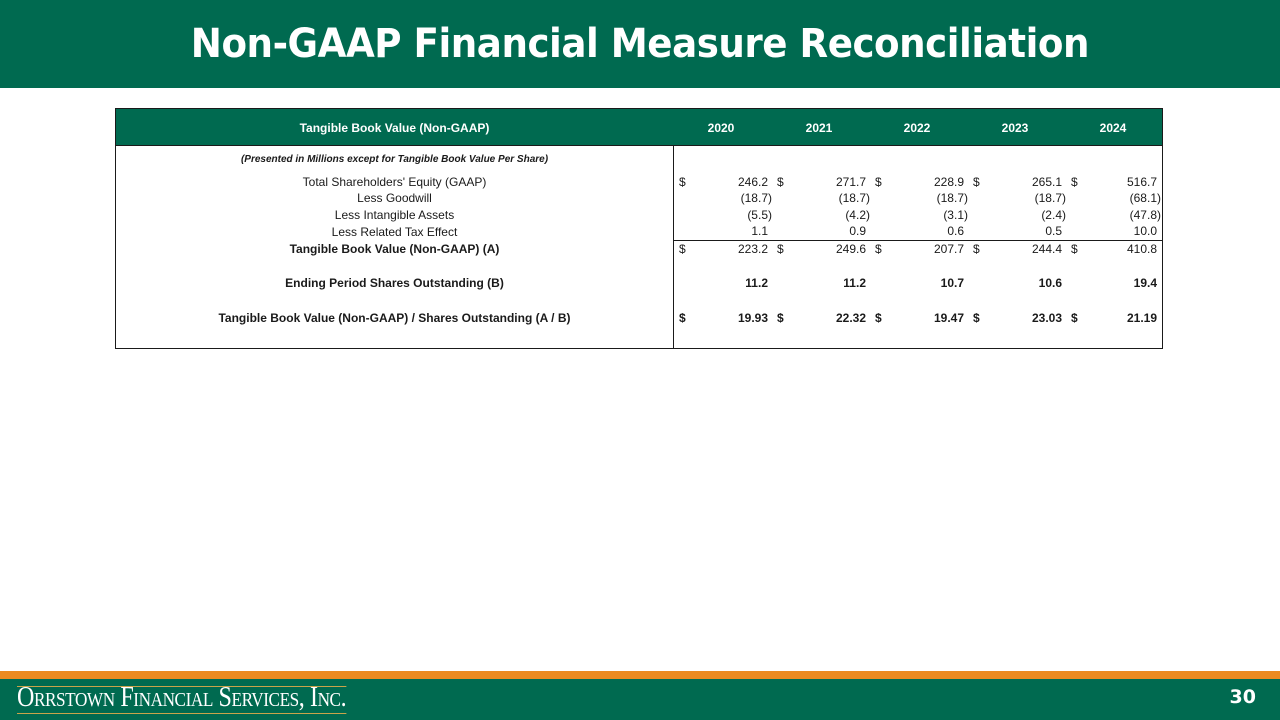 The image size is (1280, 720). I want to click on value-2024: 410.8, so click(1141, 249).